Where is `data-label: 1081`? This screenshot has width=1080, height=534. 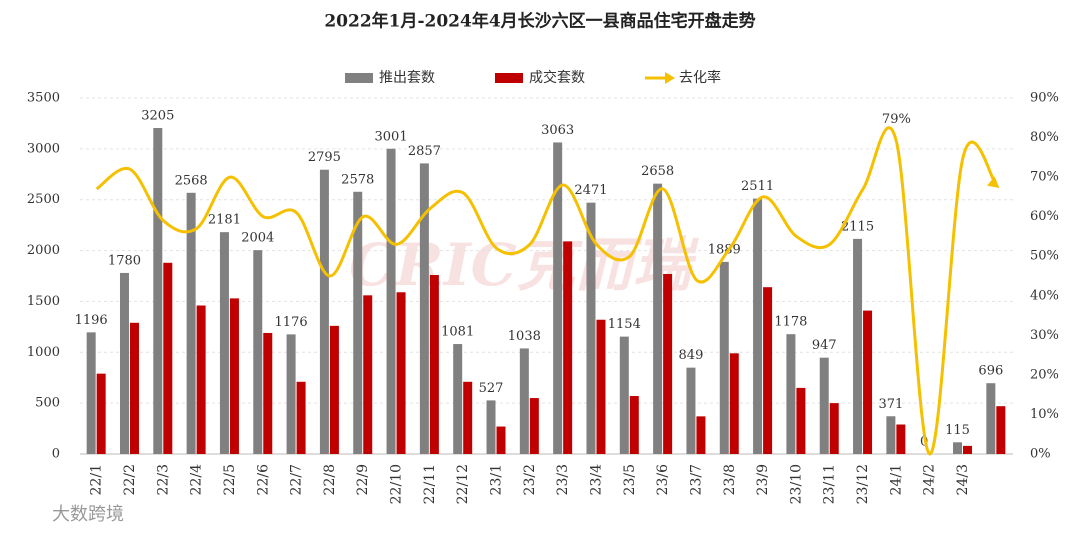
data-label: 1081 is located at coordinates (457, 332).